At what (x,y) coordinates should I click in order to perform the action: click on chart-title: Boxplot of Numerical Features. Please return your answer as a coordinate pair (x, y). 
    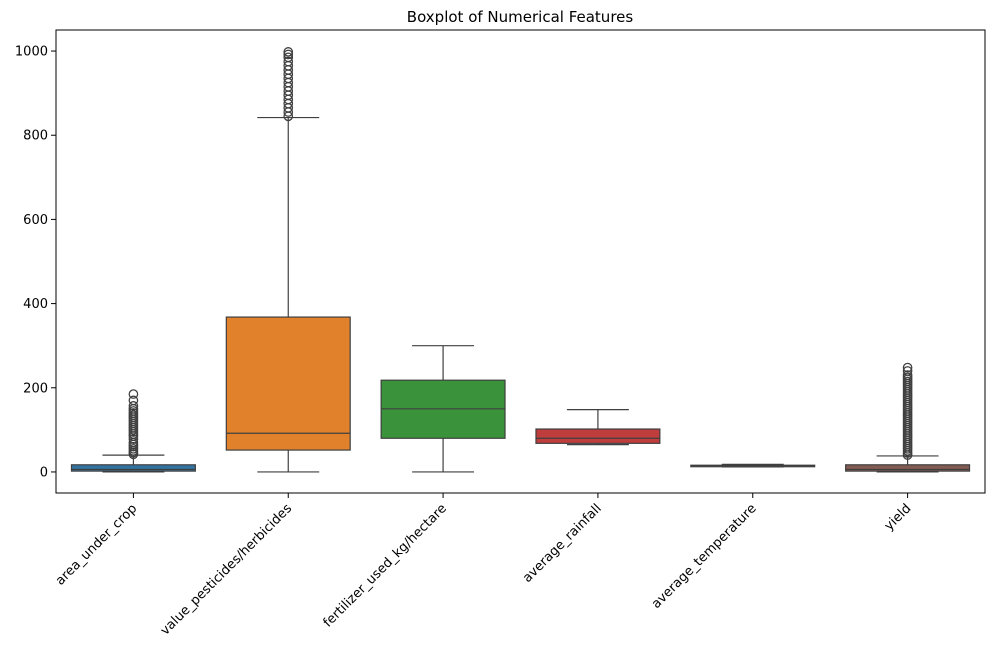
    Looking at the image, I should click on (520, 17).